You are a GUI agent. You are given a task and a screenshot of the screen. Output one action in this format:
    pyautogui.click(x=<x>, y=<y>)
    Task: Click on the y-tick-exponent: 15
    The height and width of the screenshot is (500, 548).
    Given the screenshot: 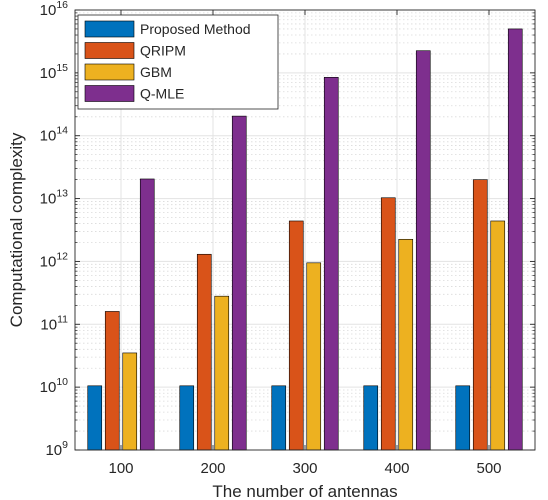 What is the action you would take?
    pyautogui.click(x=62, y=68)
    